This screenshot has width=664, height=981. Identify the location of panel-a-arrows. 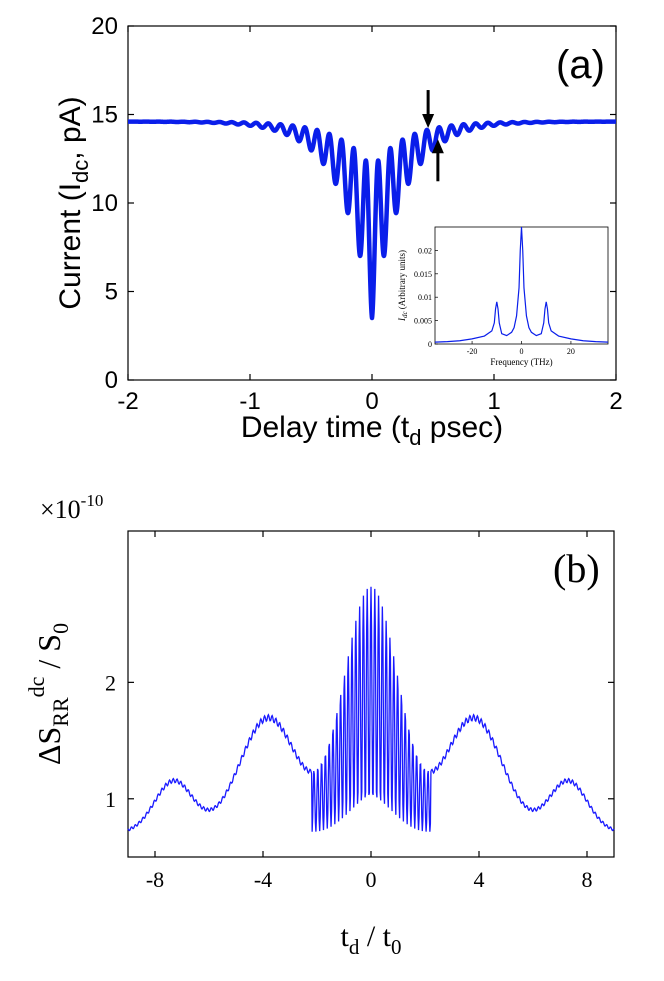
(433, 136).